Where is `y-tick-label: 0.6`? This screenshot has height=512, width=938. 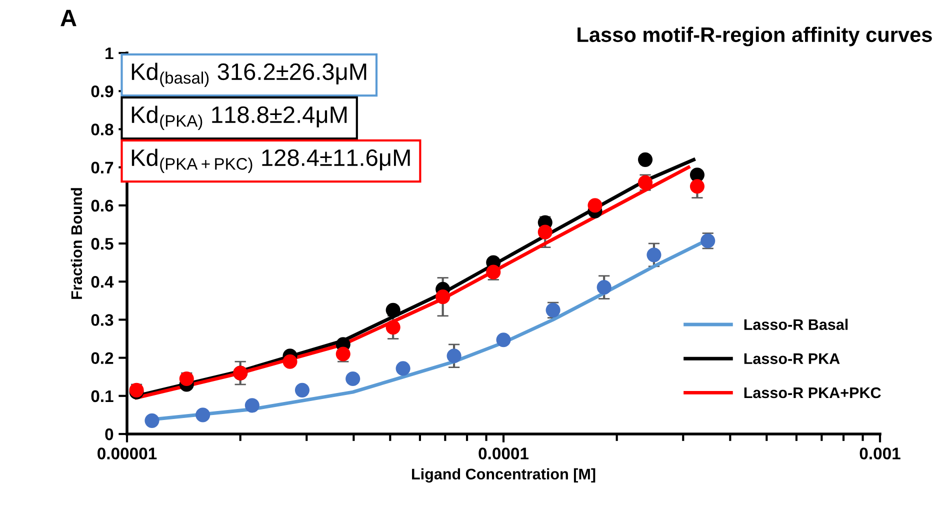 y-tick-label: 0.6 is located at coordinates (102, 206).